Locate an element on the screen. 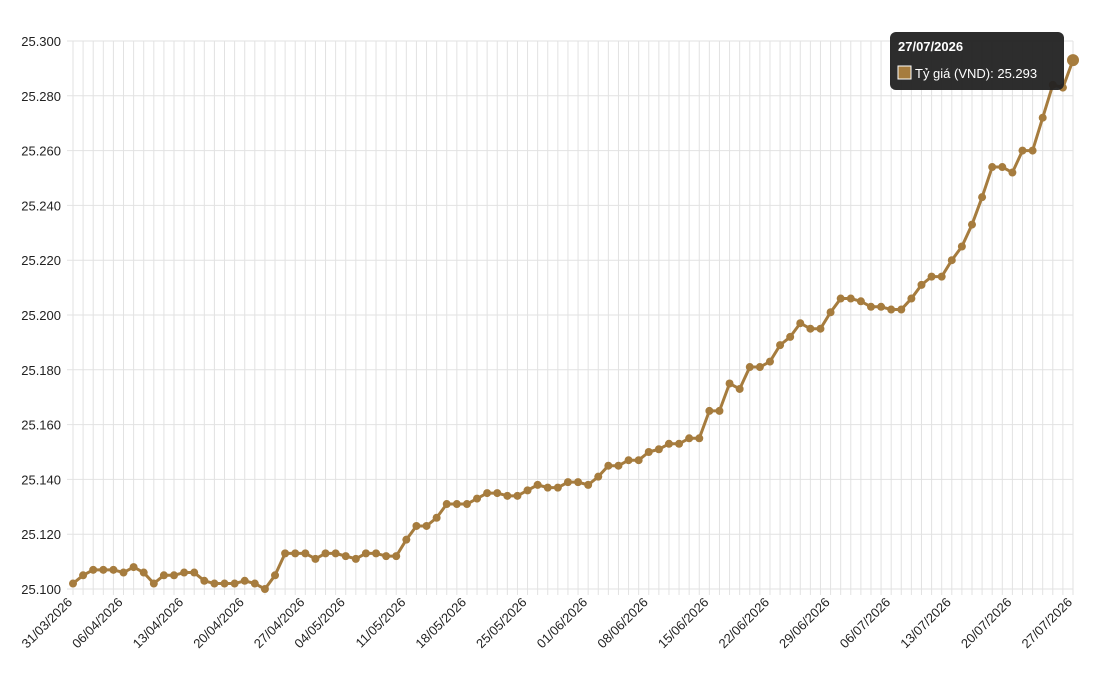 The height and width of the screenshot is (691, 1100). x-tick-label: 13/04/2026 is located at coordinates (158, 623).